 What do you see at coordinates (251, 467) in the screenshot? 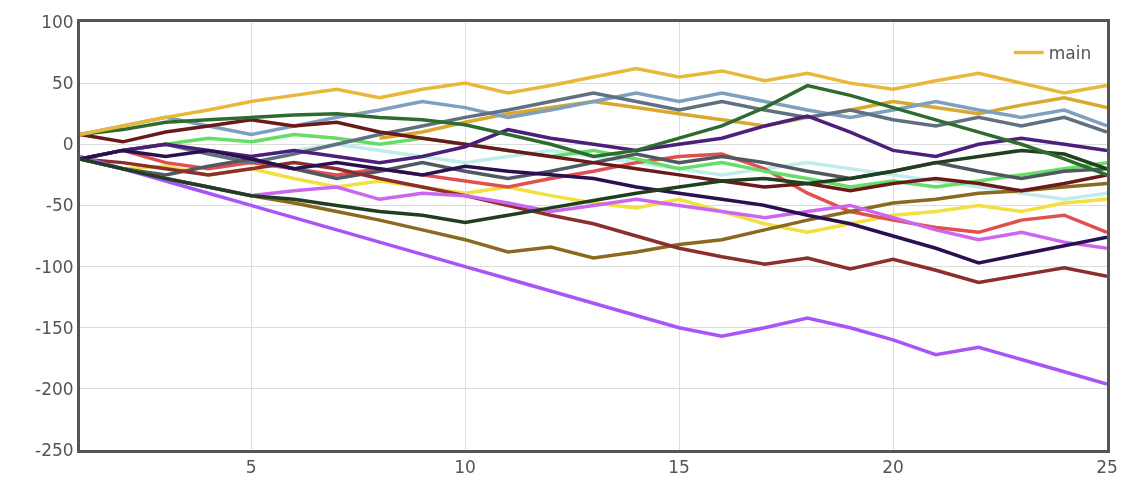
I see `x-tick-label: 5` at bounding box center [251, 467].